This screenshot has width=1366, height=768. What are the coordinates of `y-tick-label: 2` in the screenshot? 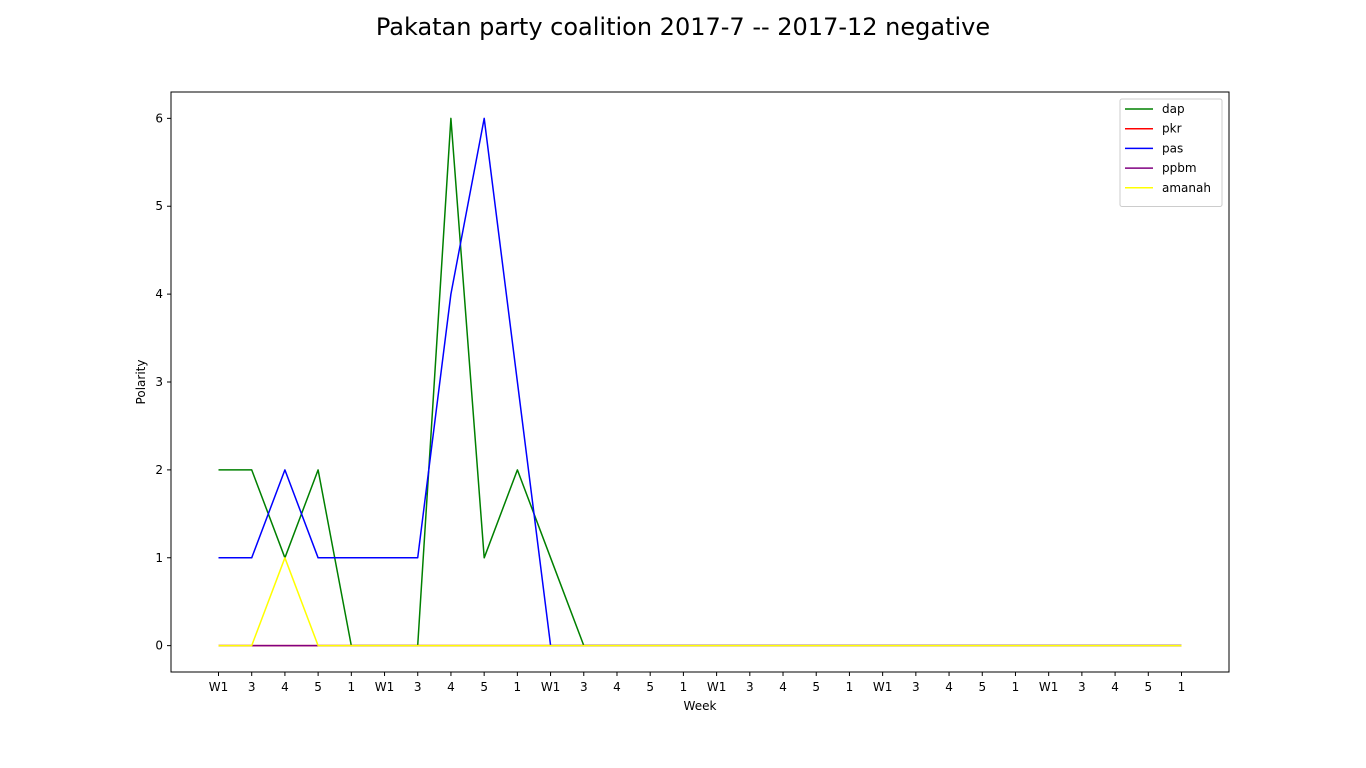 It's located at (159, 470).